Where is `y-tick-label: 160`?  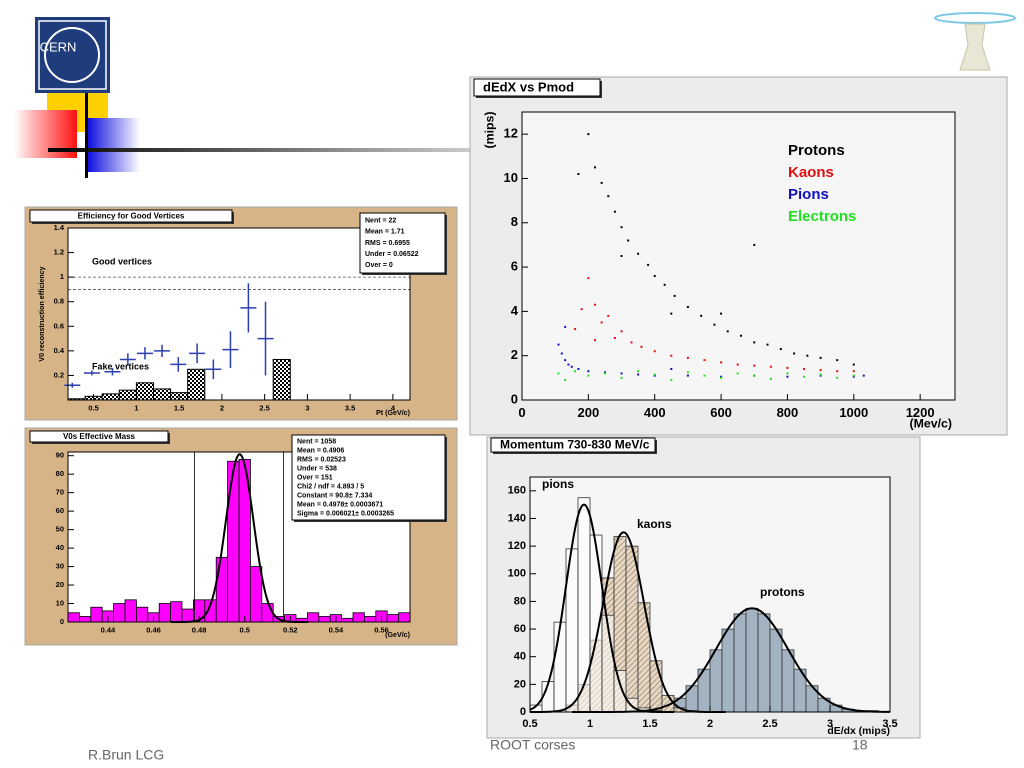
y-tick-label: 160 is located at coordinates (517, 491).